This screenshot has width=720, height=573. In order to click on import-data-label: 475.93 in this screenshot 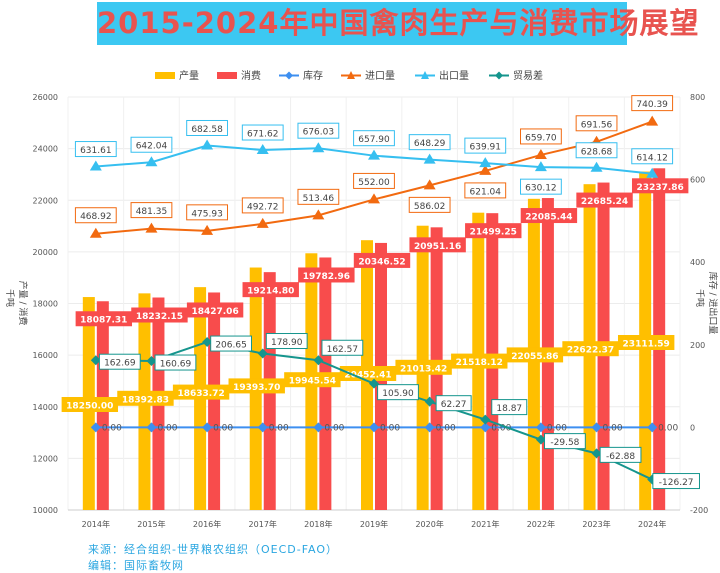, I will do `click(207, 214)`.